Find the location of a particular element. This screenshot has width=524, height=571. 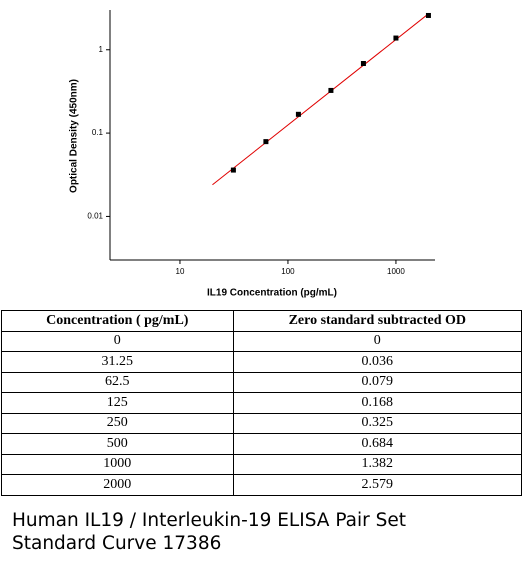

x-axis-label: IL19 Concentration (pg/mL) is located at coordinates (272, 293).